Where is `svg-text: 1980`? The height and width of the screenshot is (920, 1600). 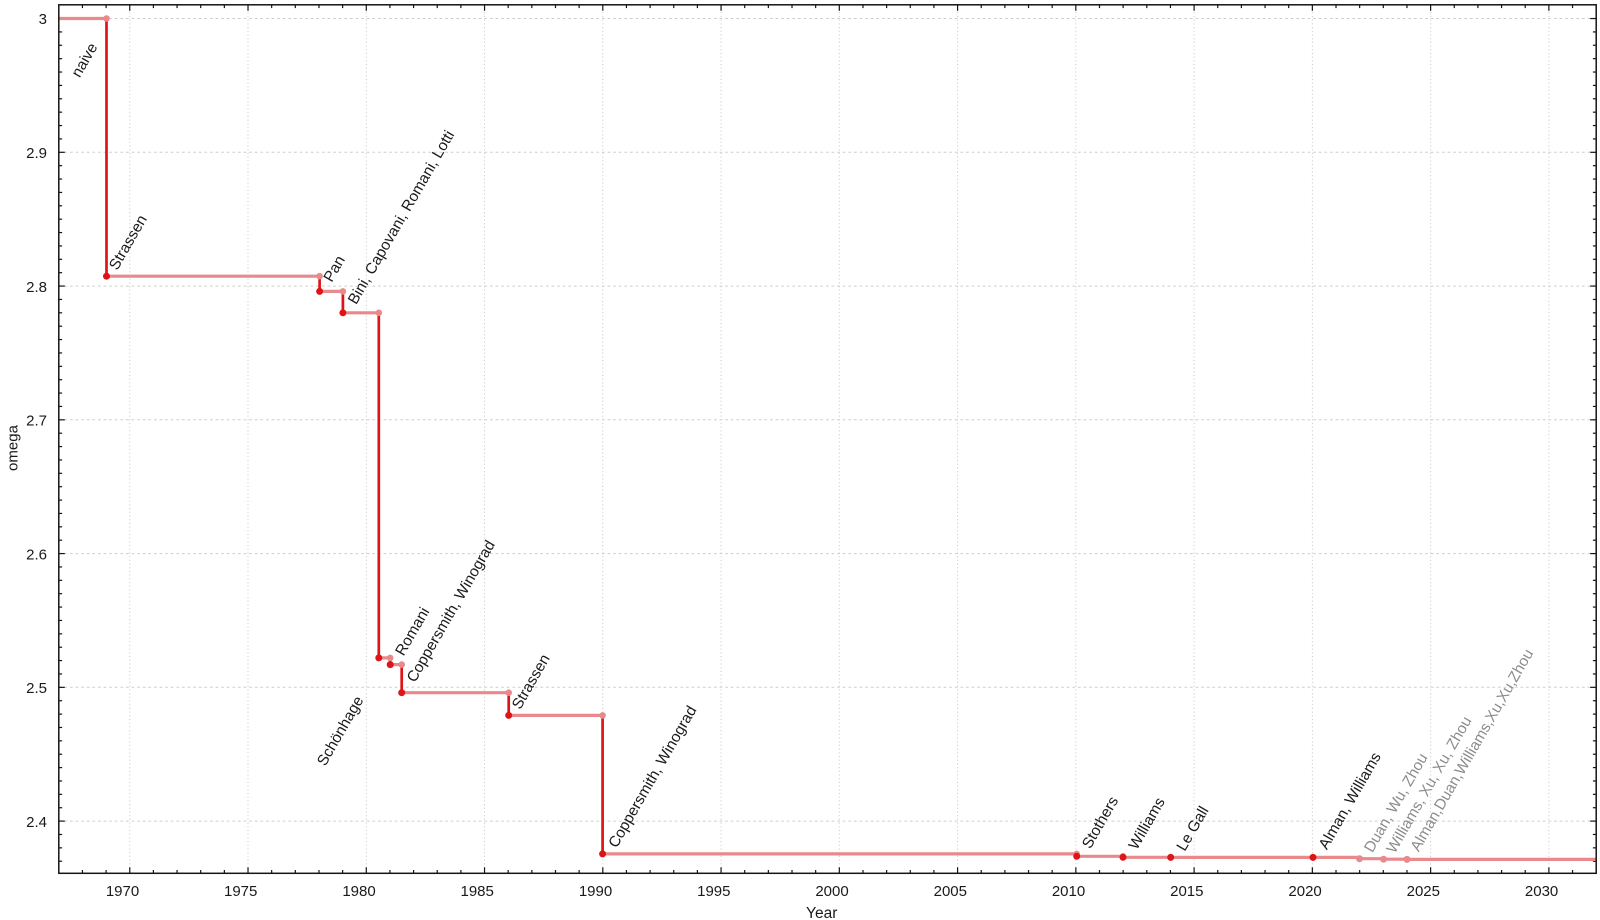 svg-text: 1980 is located at coordinates (358, 891).